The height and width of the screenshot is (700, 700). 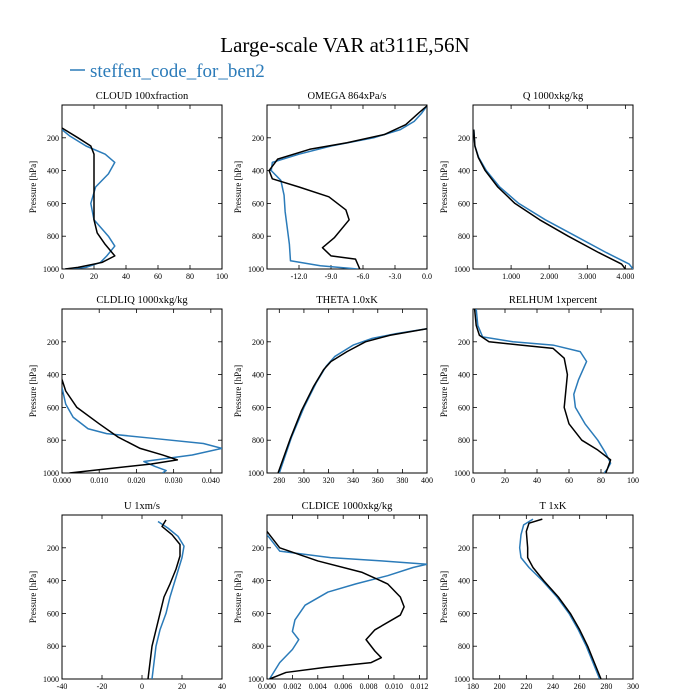 What do you see at coordinates (473, 686) in the screenshot?
I see `x-tick-label: 180` at bounding box center [473, 686].